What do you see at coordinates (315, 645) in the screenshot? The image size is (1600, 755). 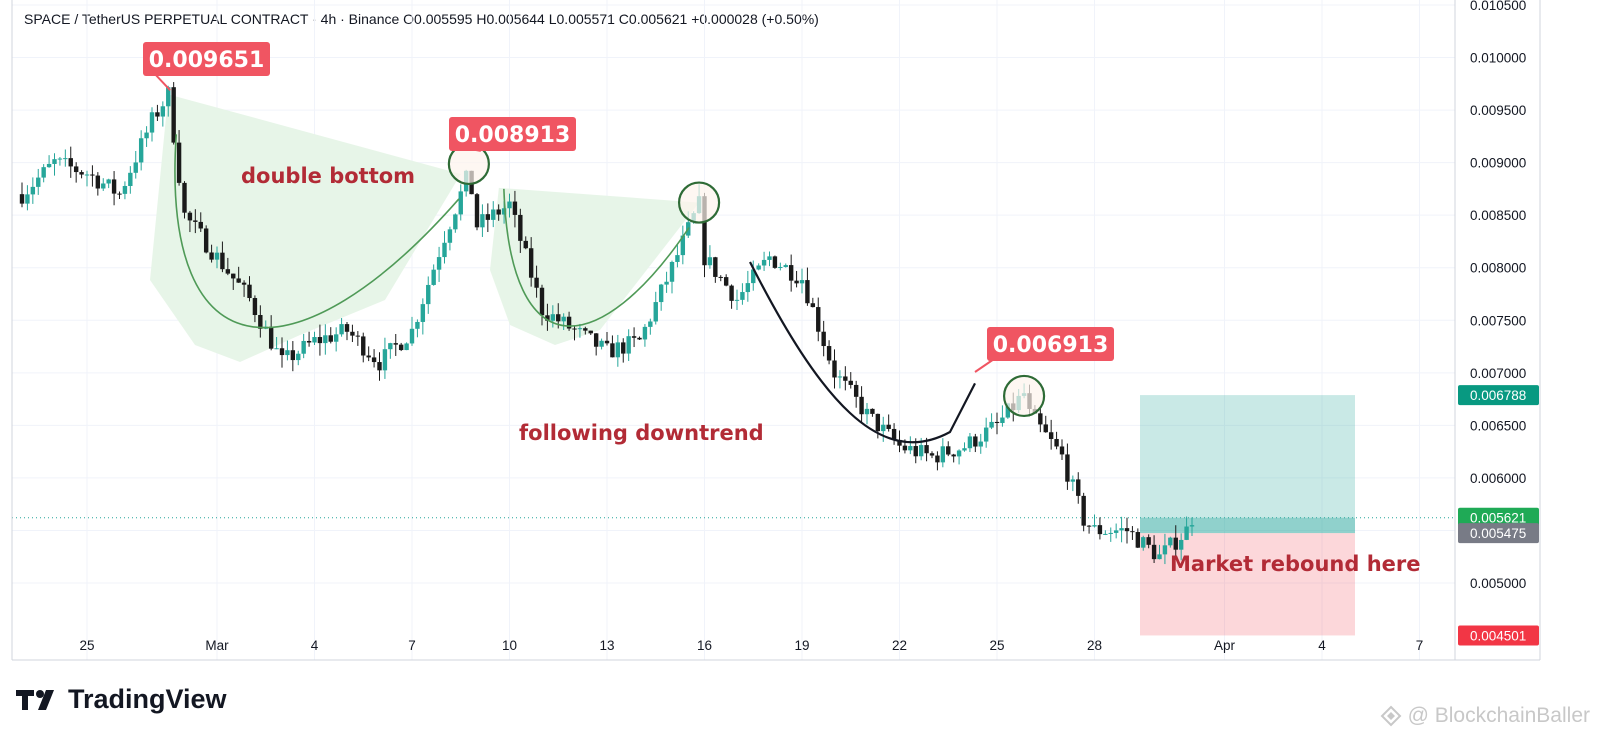 I see `time-tick-label: 4` at bounding box center [315, 645].